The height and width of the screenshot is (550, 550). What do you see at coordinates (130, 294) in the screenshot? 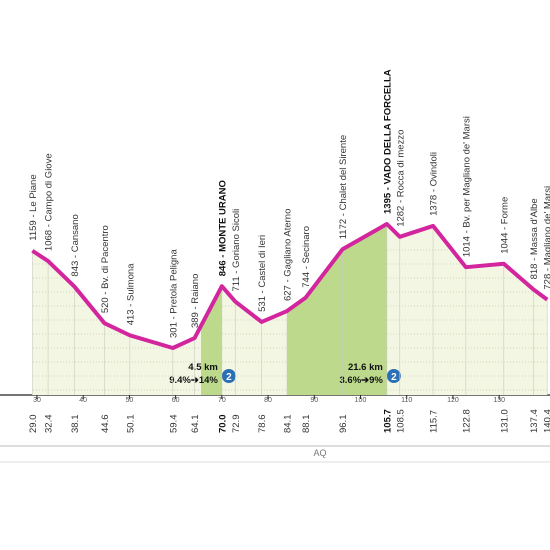
I see `waypoint-label: 413 - Sulmona` at bounding box center [130, 294].